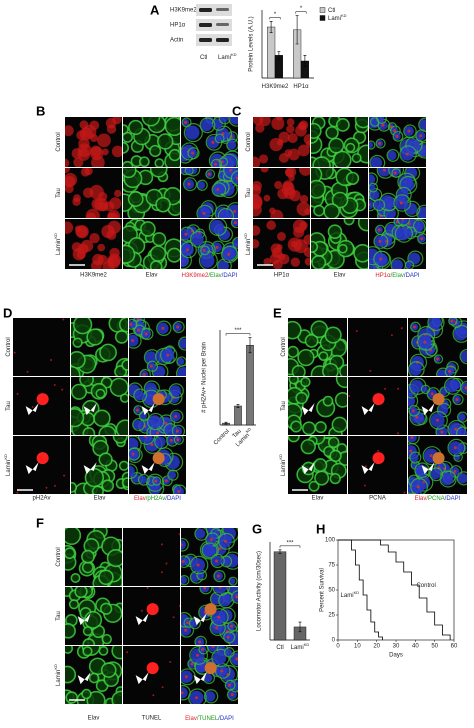 The image size is (474, 728). Describe the element at coordinates (203, 58) in the screenshot. I see `lane-label: Ctl` at that location.